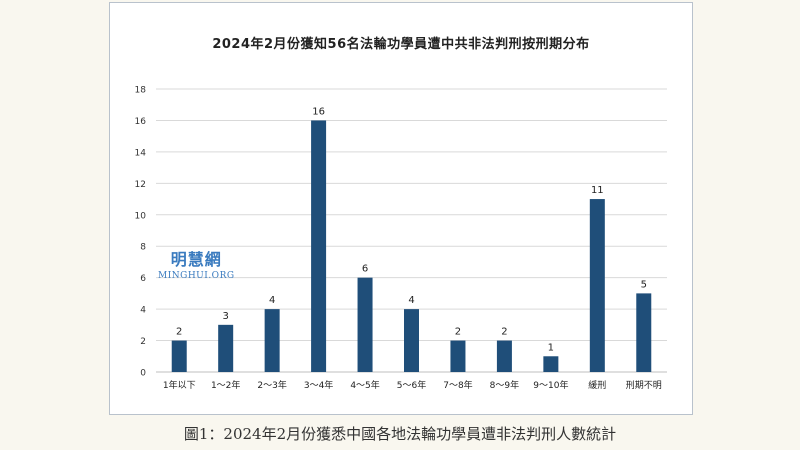  Describe the element at coordinates (644, 284) in the screenshot. I see `data-label: 5` at that location.